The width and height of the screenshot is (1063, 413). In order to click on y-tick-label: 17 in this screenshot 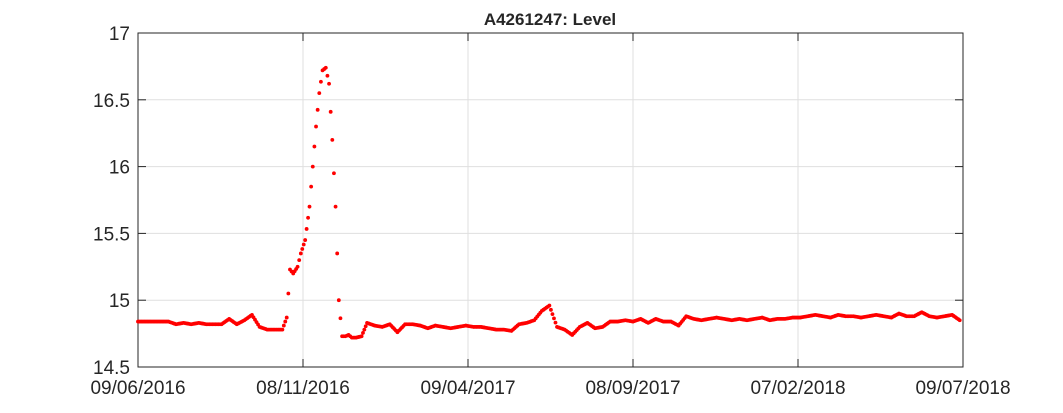, I will do `click(119, 34)`.